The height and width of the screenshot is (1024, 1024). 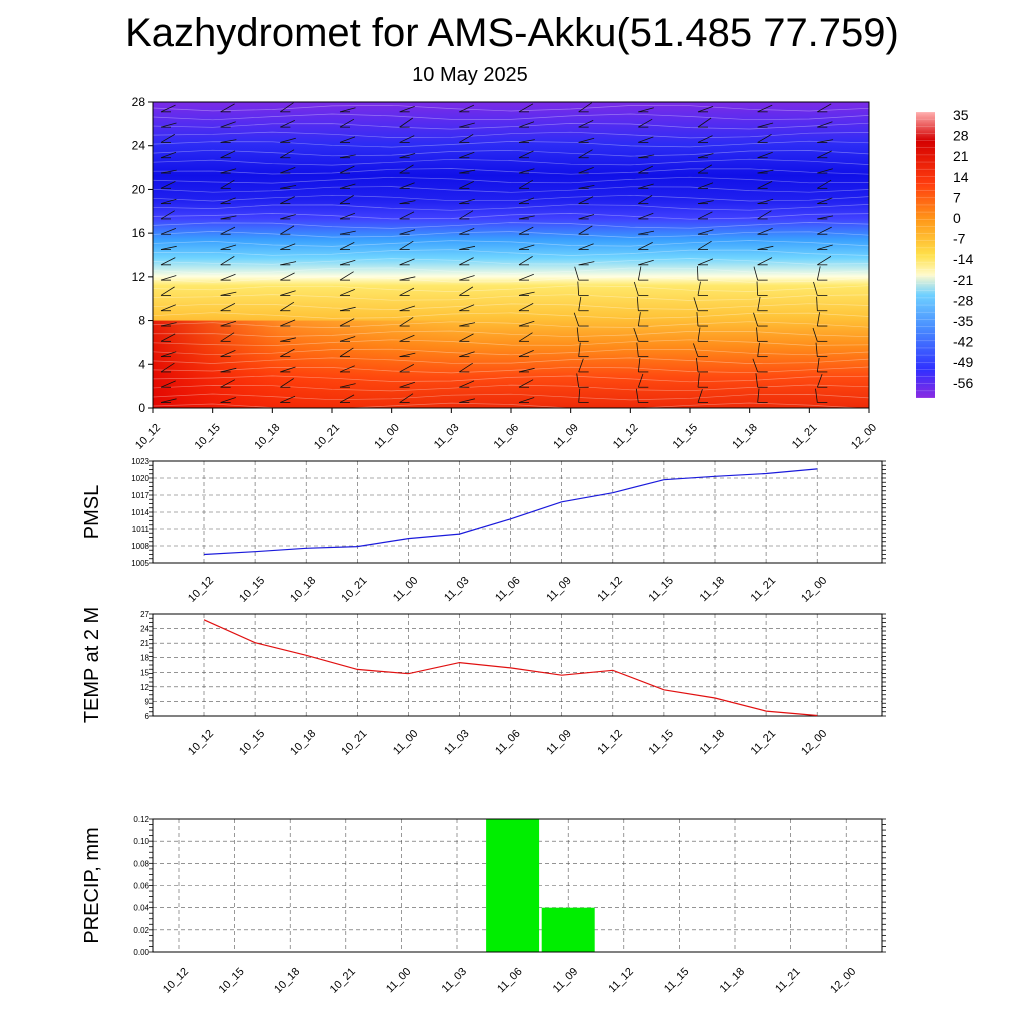 I want to click on x-tick-label: 11_15, so click(x=686, y=437).